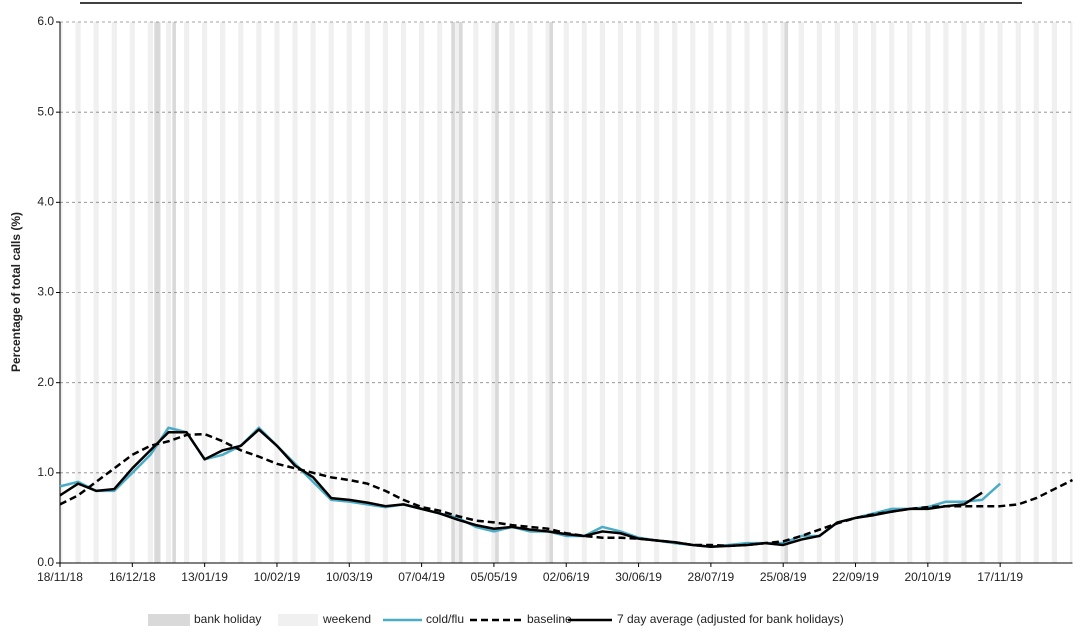  I want to click on legend-label: cold/flu, so click(445, 619).